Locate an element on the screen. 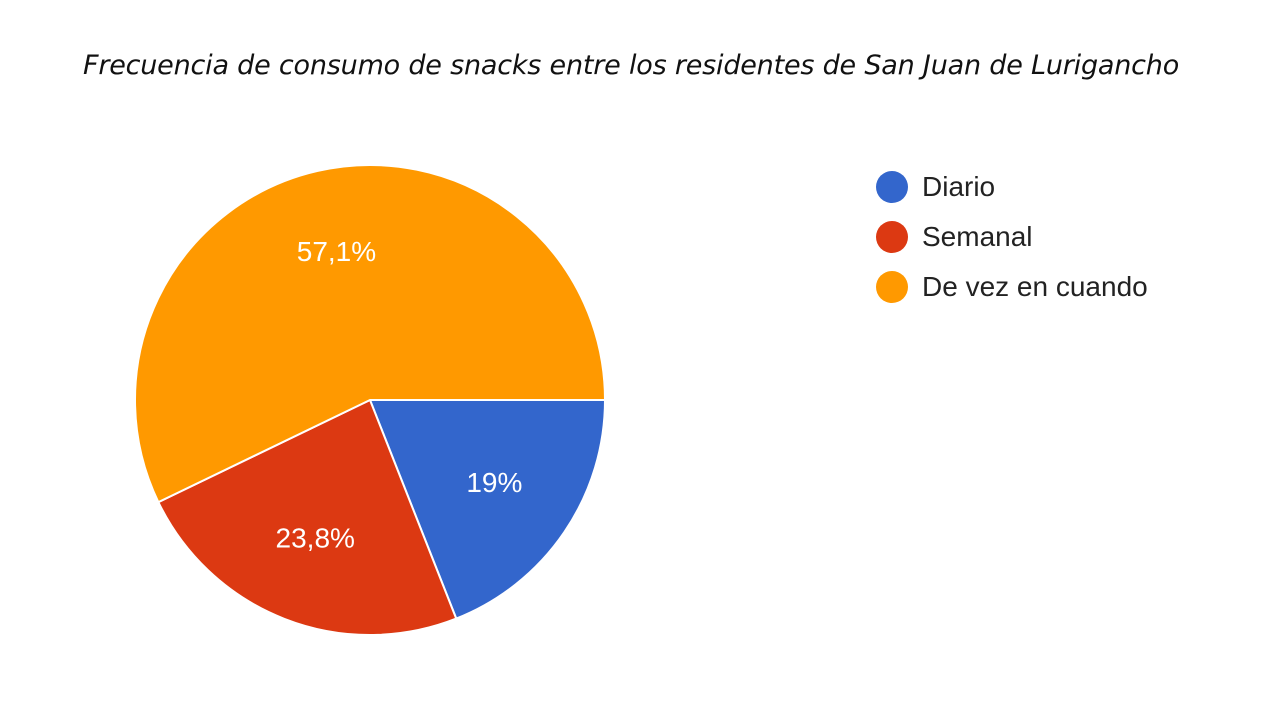 This screenshot has height=720, width=1280. legend-item-diario: Diario is located at coordinates (1012, 187).